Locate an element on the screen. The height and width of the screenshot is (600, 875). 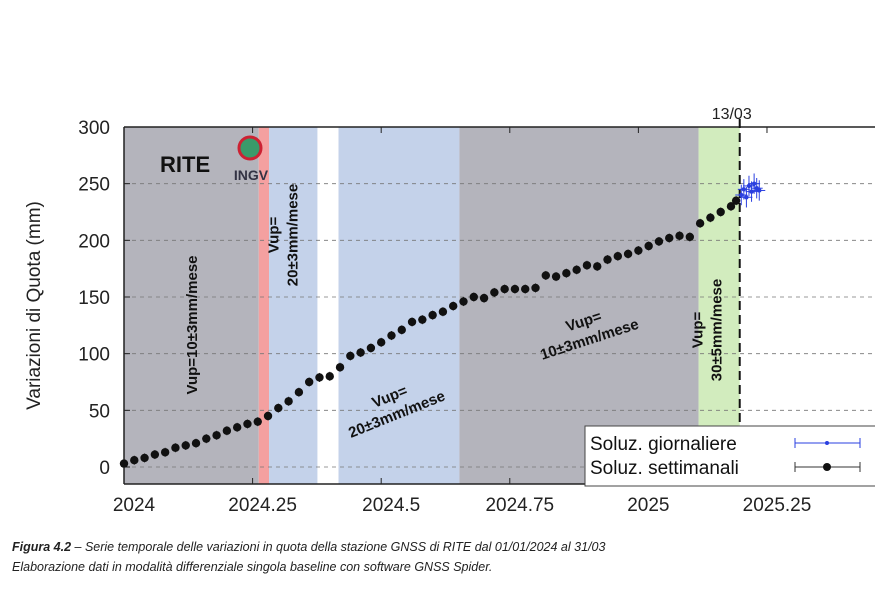
x-tick-label: 2025.25 is located at coordinates (777, 505).